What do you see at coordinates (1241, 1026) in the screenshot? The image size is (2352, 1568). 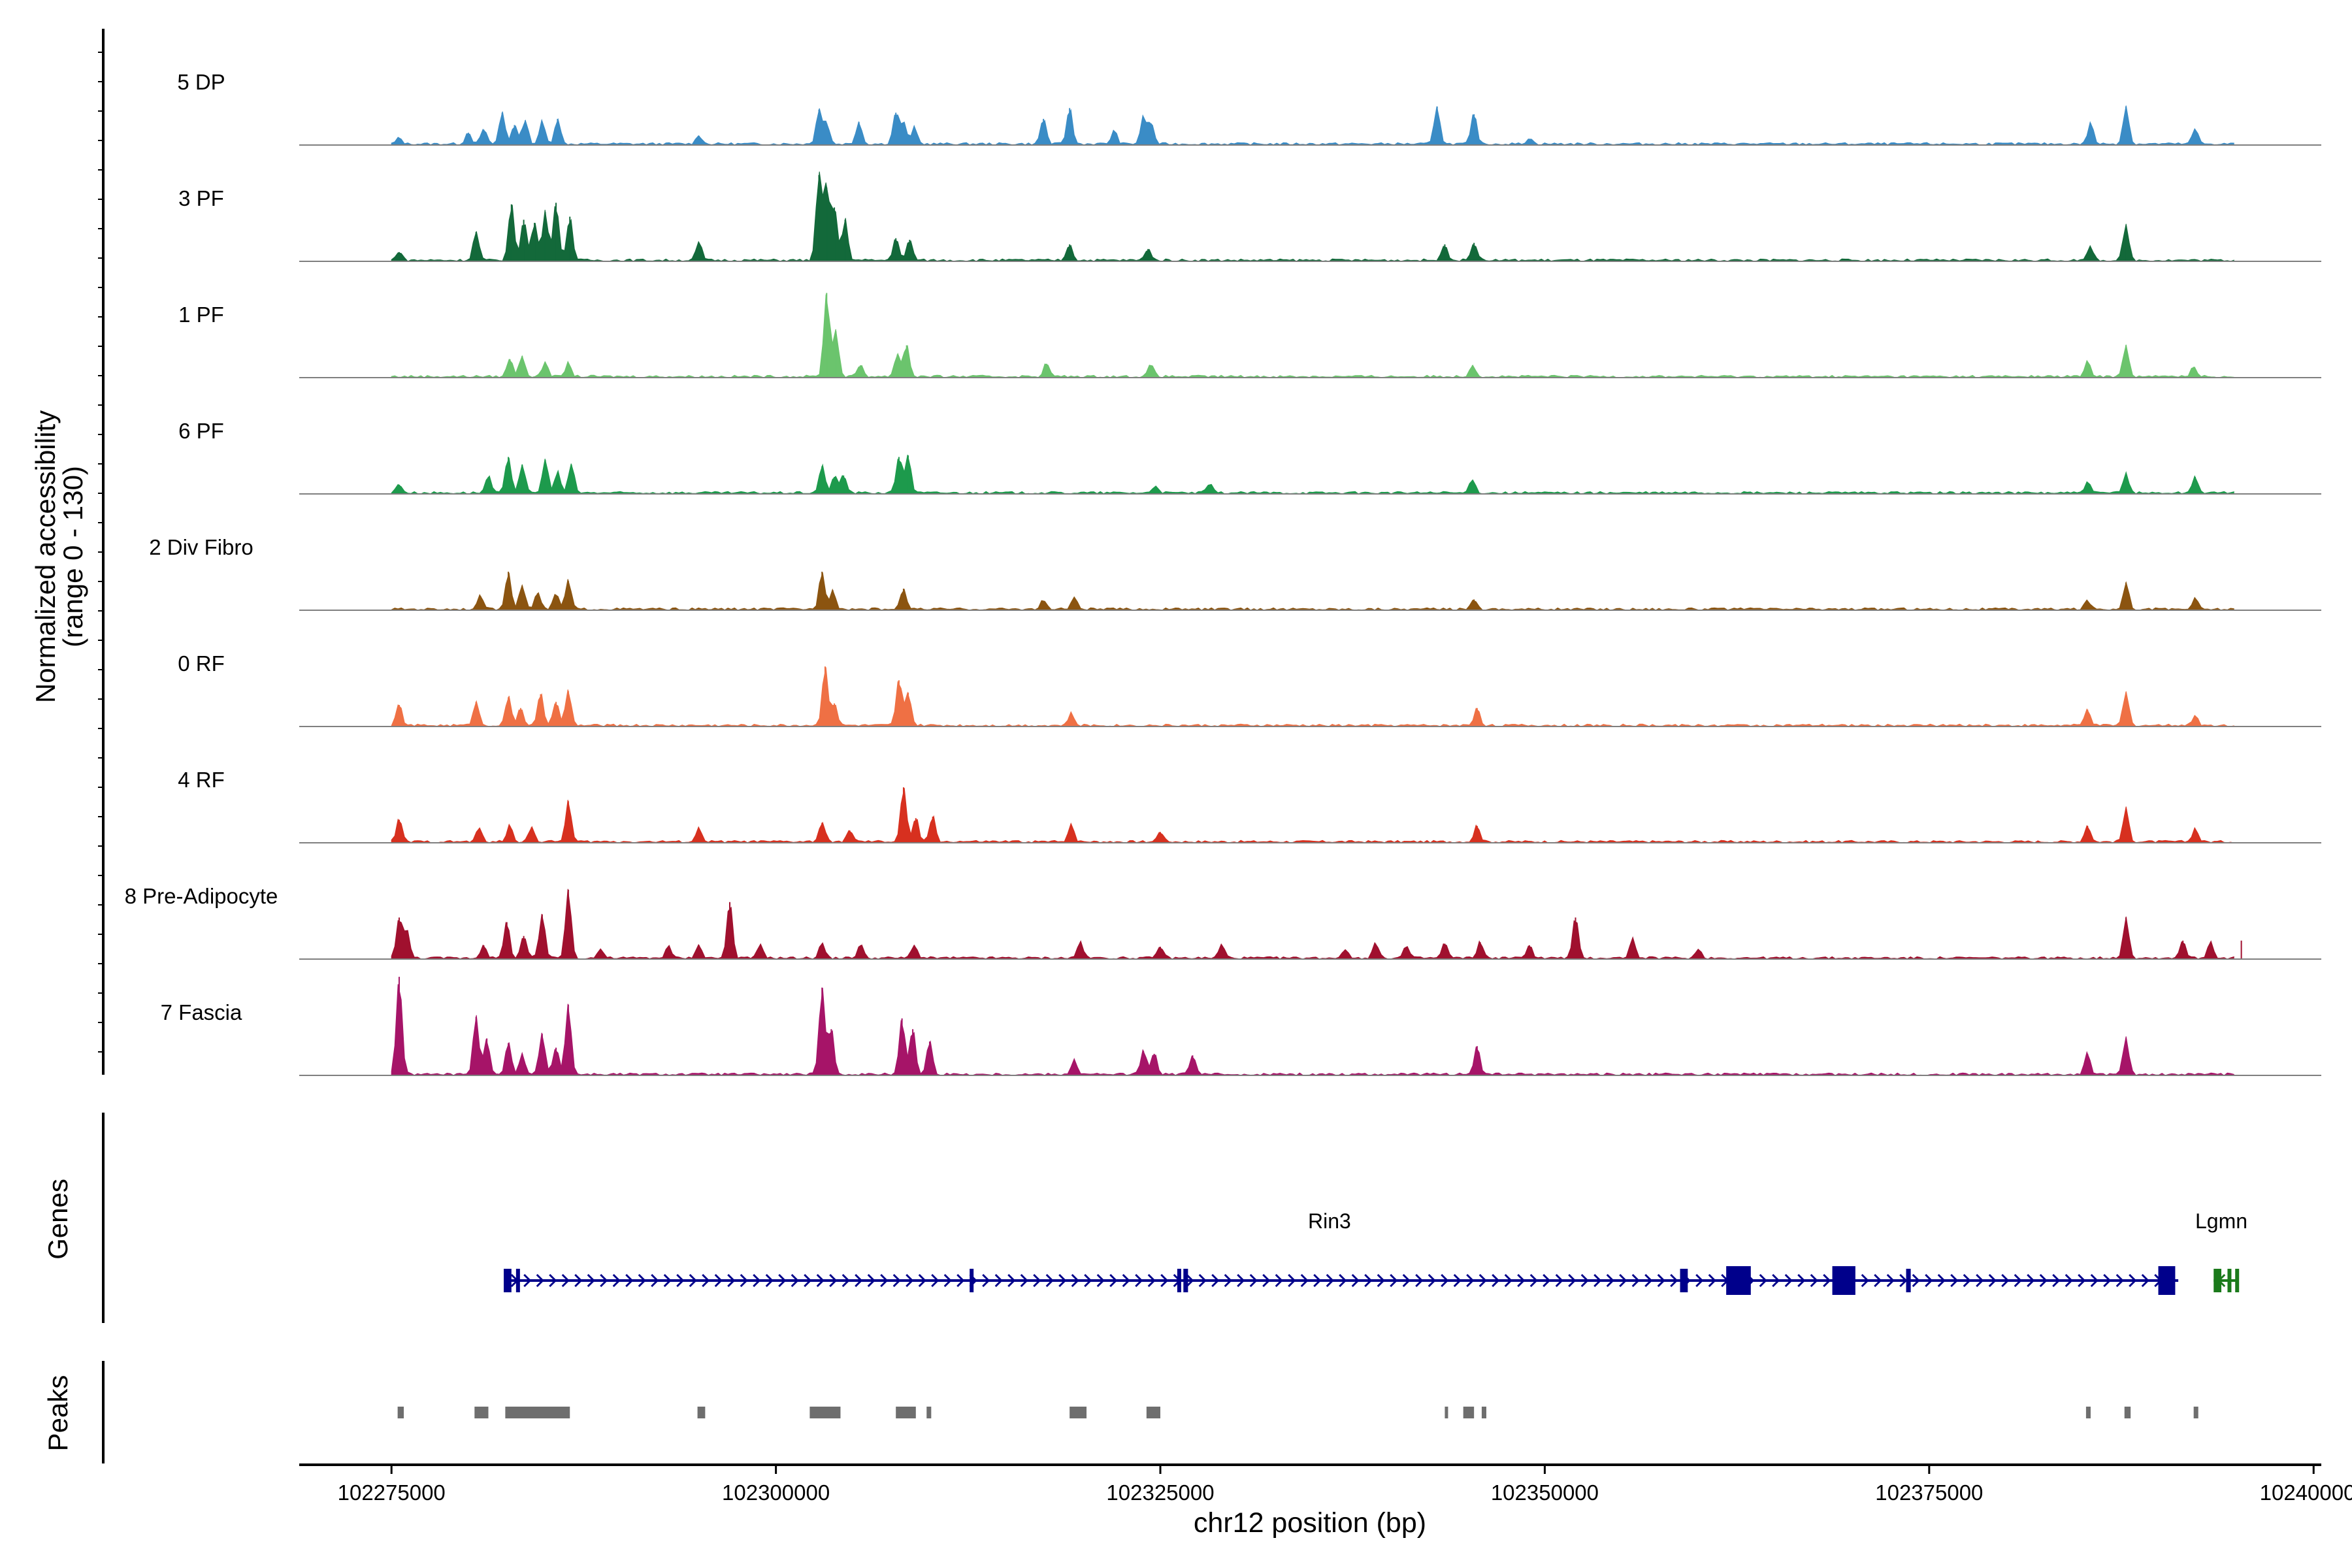 I see `coverage-track: 7 Fascia` at bounding box center [1241, 1026].